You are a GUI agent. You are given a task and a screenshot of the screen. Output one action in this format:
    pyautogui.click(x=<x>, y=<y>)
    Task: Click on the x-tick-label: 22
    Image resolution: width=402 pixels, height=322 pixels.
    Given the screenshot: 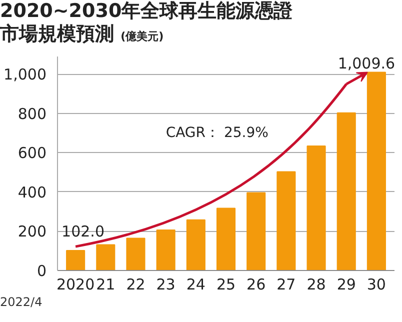 What is the action you would take?
    pyautogui.click(x=136, y=285)
    